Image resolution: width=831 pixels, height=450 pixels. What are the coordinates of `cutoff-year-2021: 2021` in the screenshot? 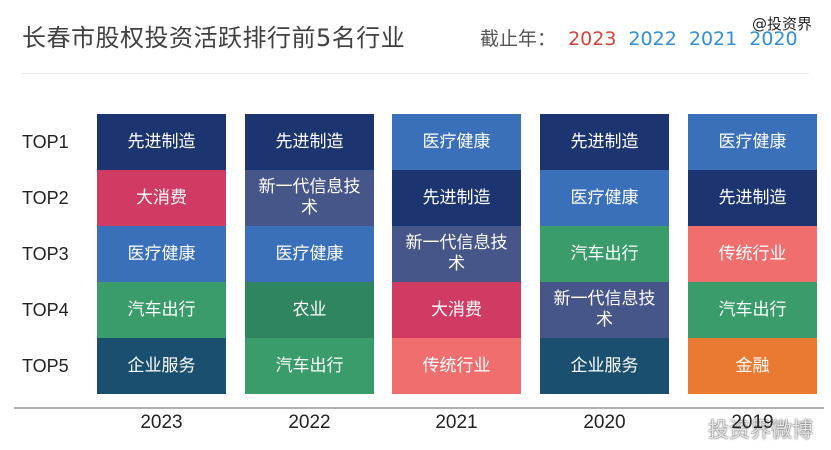 It's located at (713, 39).